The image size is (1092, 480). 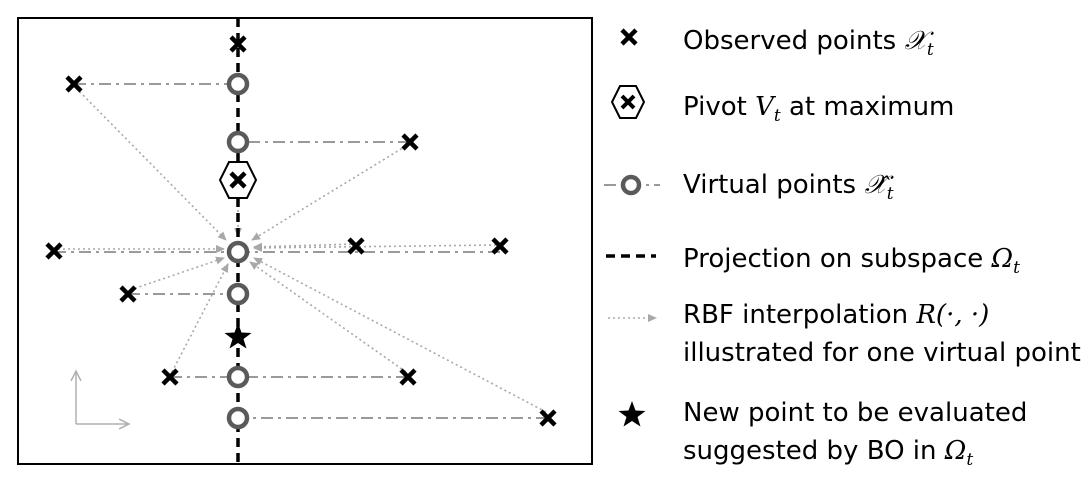 What do you see at coordinates (774, 185) in the screenshot?
I see `legend-text: Virtual points` at bounding box center [774, 185].